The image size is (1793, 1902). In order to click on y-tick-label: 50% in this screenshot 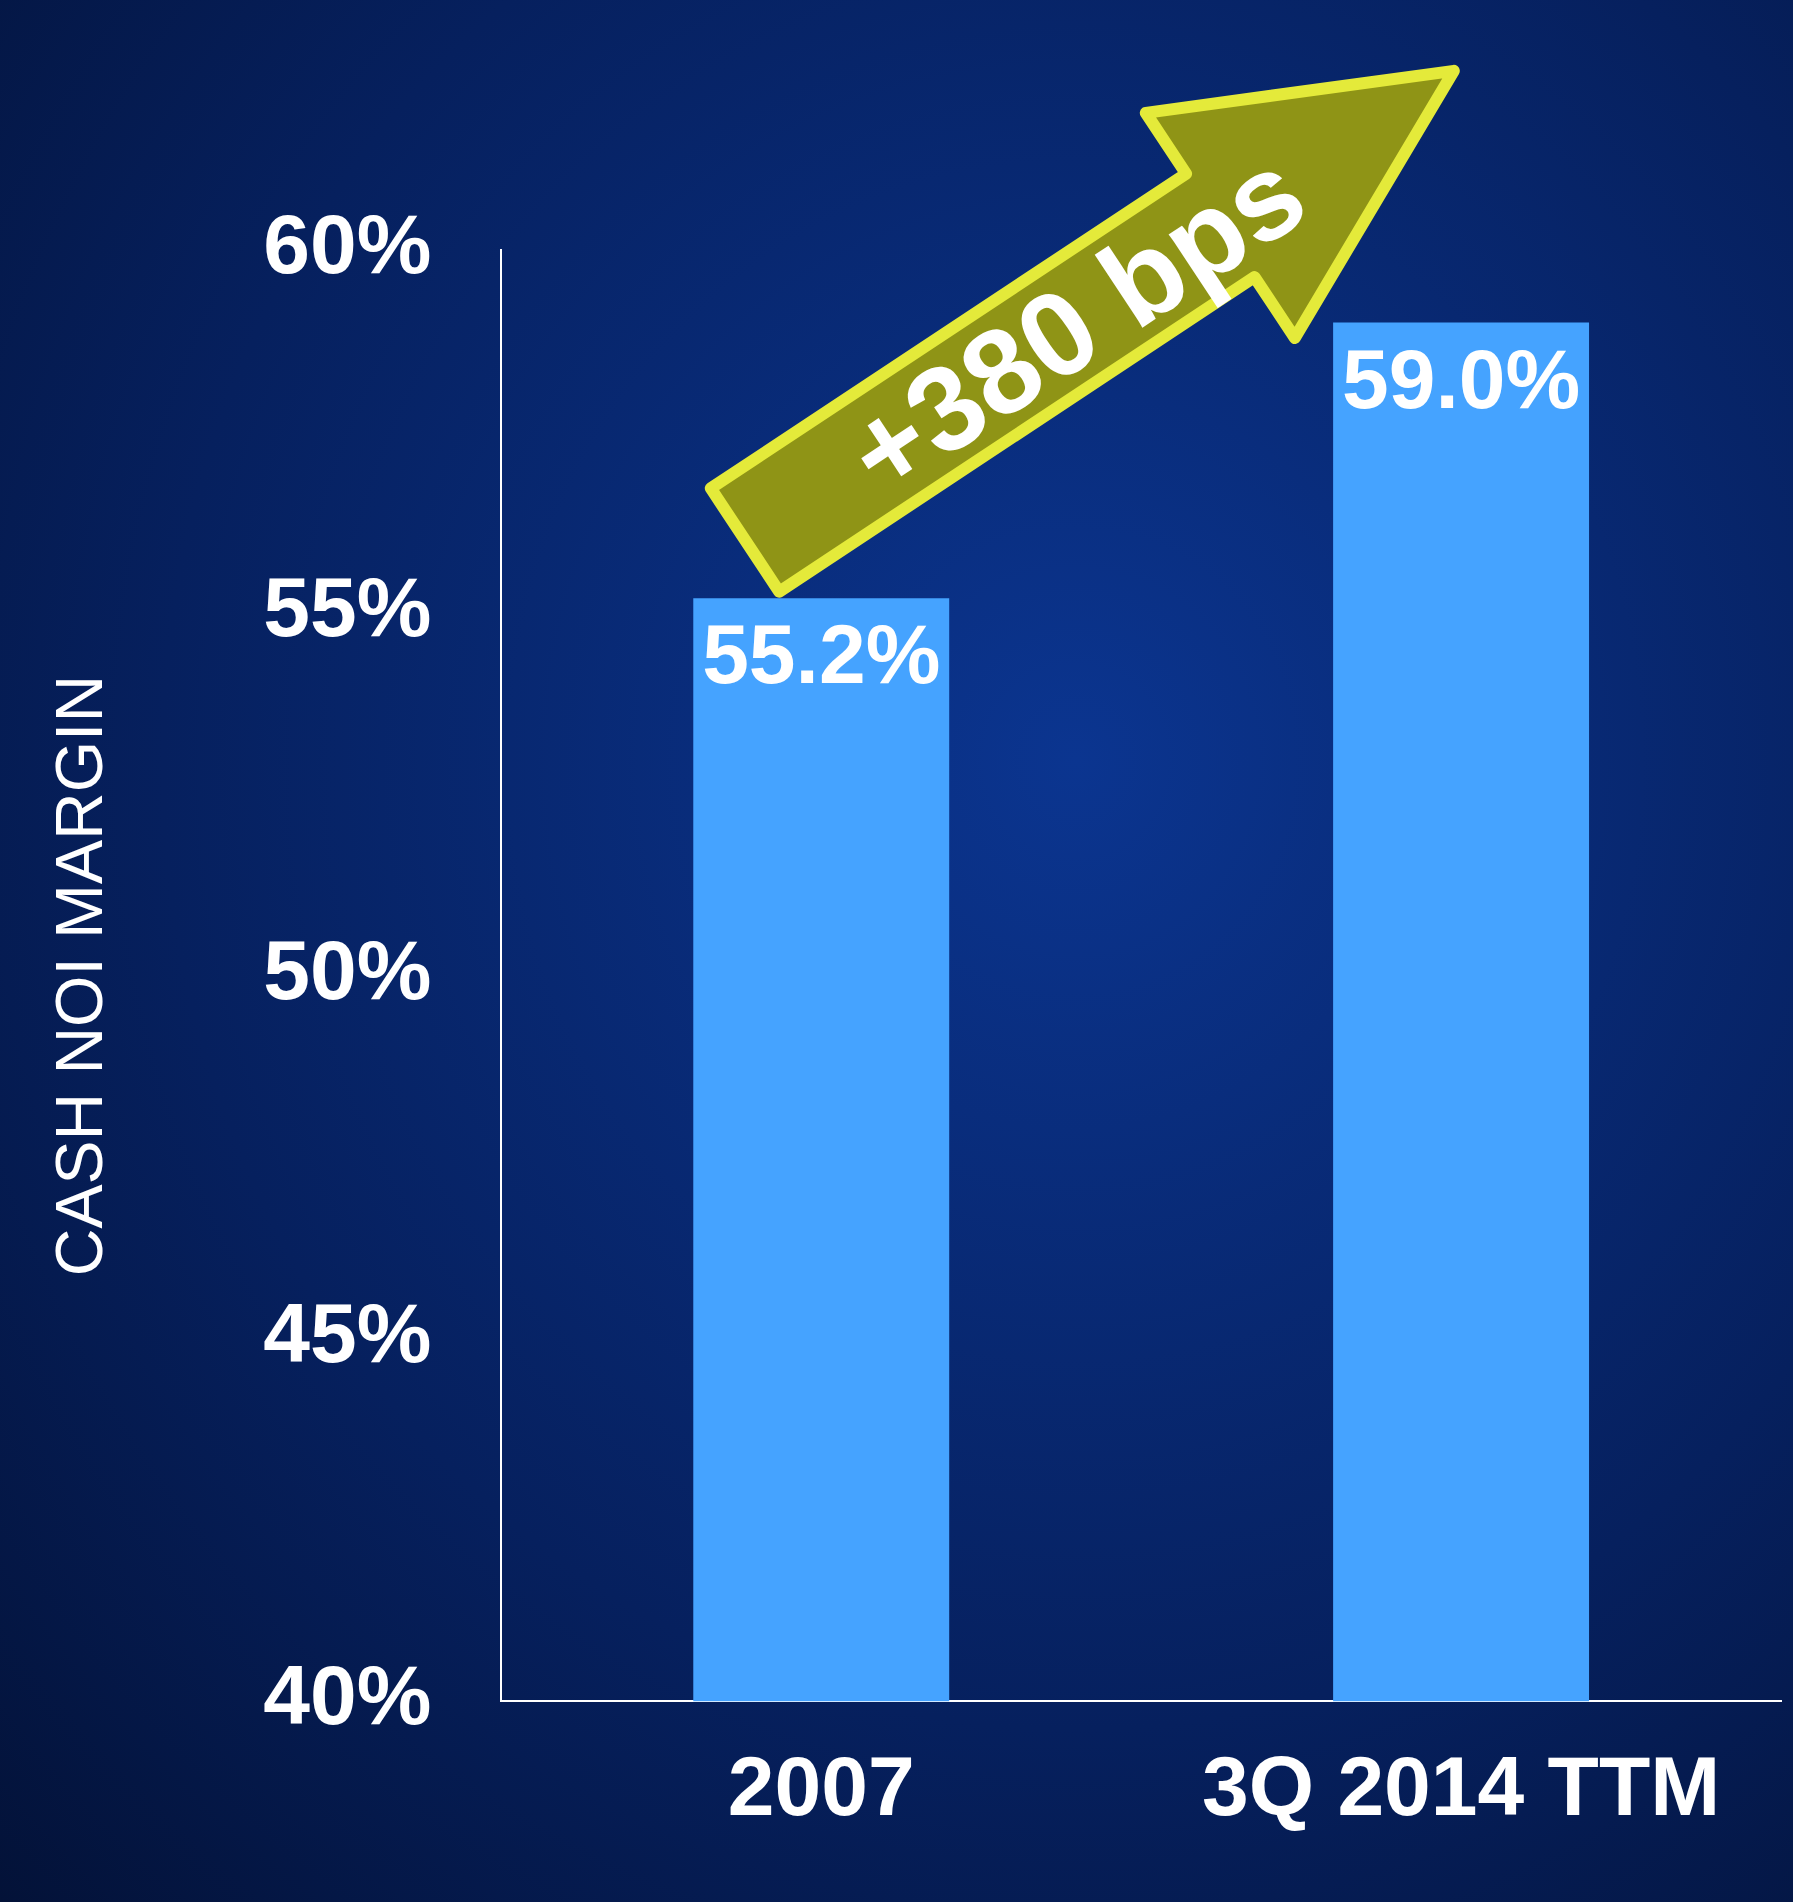, I will do `click(347, 969)`.